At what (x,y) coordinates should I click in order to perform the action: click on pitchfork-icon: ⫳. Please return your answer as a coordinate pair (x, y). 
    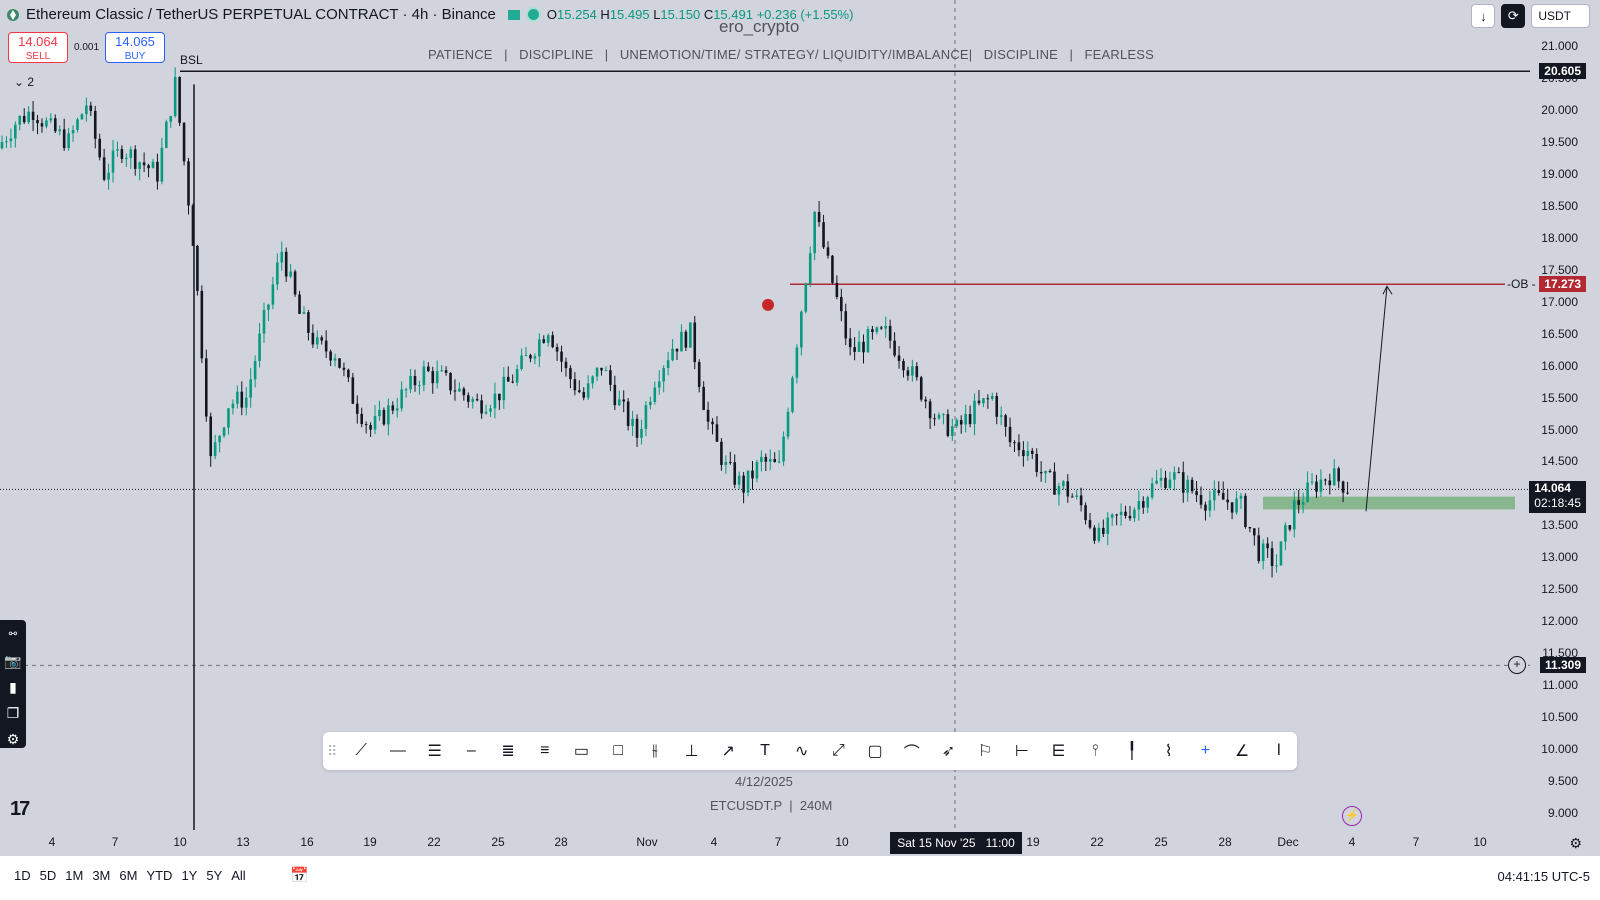
    Looking at the image, I should click on (655, 750).